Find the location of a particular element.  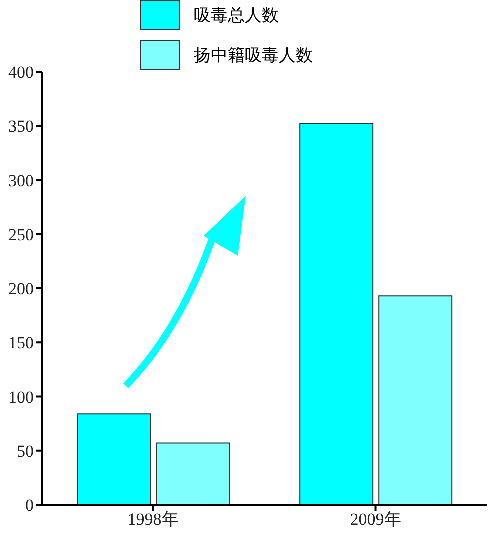

y-tick-label: 400 is located at coordinates (21, 72).